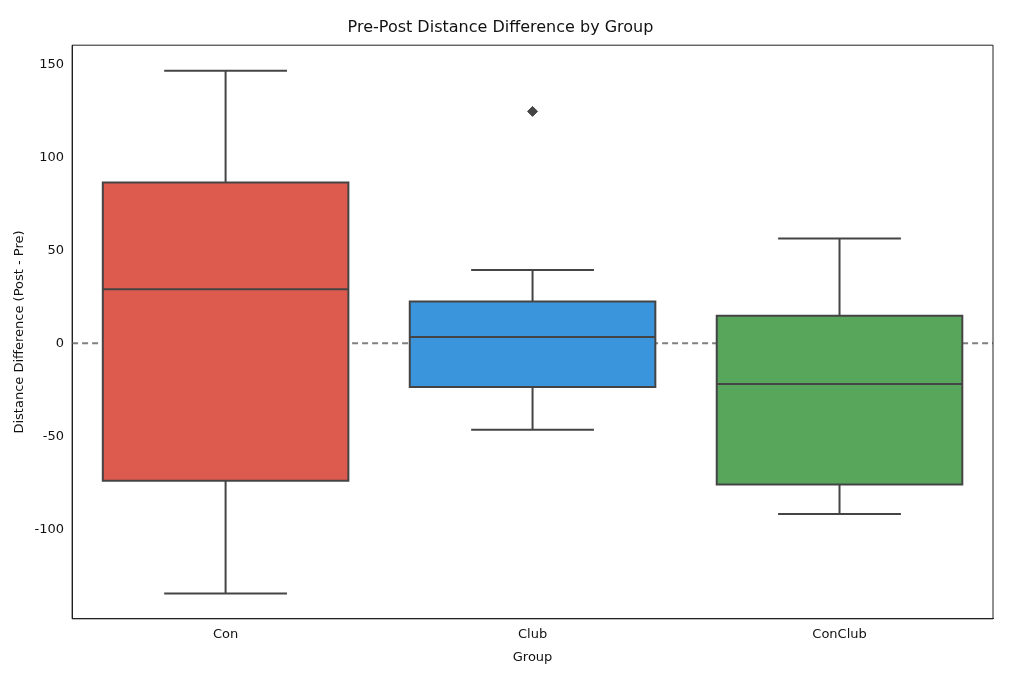 The width and height of the screenshot is (1009, 677). What do you see at coordinates (225, 633) in the screenshot?
I see `x-tick-label: Con` at bounding box center [225, 633].